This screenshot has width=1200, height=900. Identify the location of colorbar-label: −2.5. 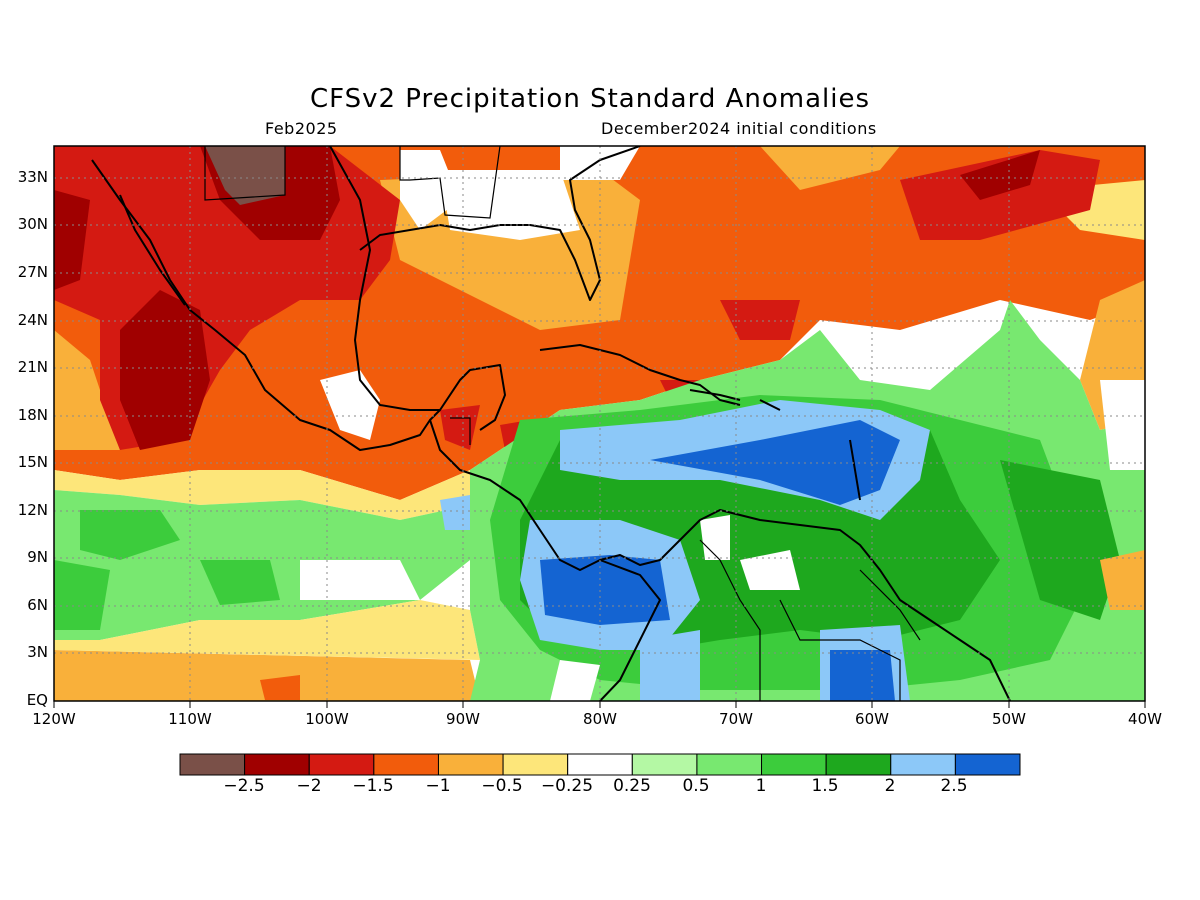
(244, 786).